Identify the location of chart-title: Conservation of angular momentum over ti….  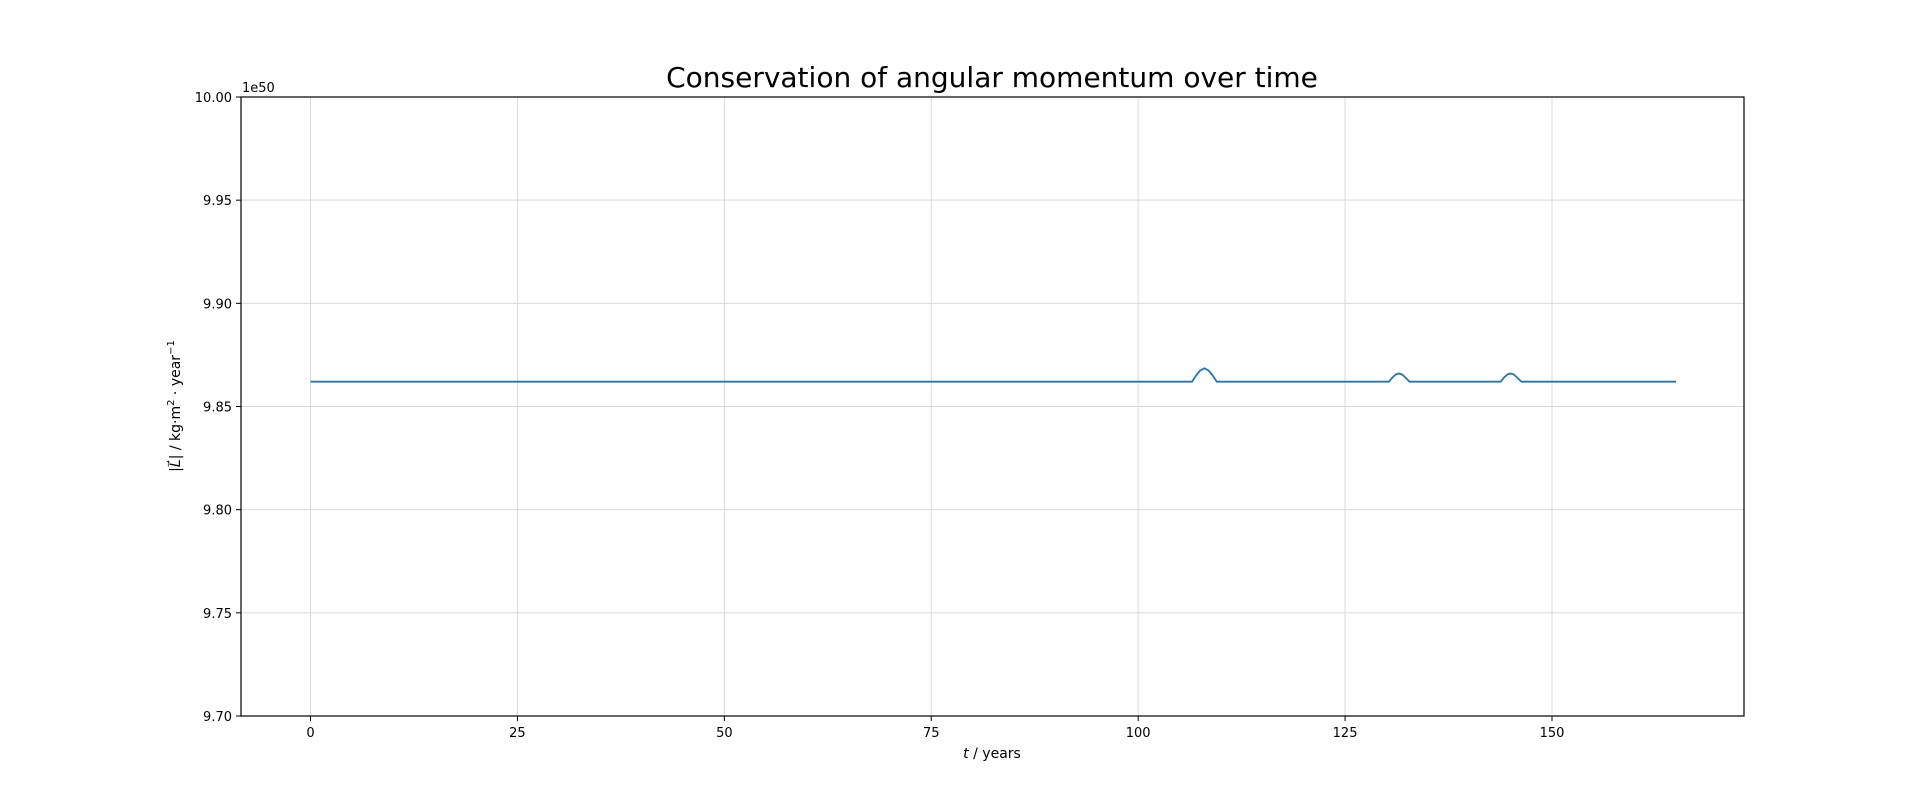
(992, 77).